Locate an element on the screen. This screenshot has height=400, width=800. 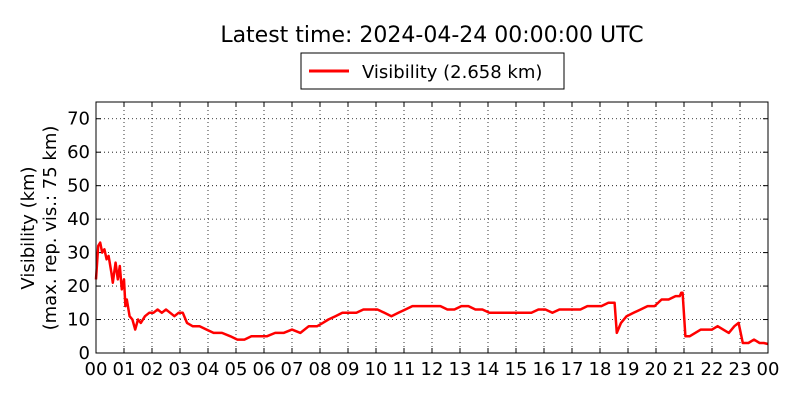
x-tick-label: 04 is located at coordinates (208, 369).